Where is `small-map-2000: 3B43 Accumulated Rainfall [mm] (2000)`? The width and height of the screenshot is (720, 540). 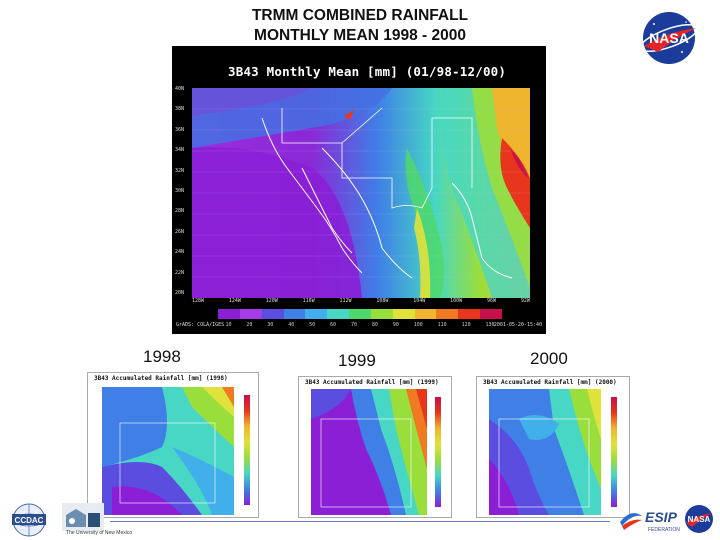 small-map-2000: 3B43 Accumulated Rainfall [mm] (2000) is located at coordinates (553, 447).